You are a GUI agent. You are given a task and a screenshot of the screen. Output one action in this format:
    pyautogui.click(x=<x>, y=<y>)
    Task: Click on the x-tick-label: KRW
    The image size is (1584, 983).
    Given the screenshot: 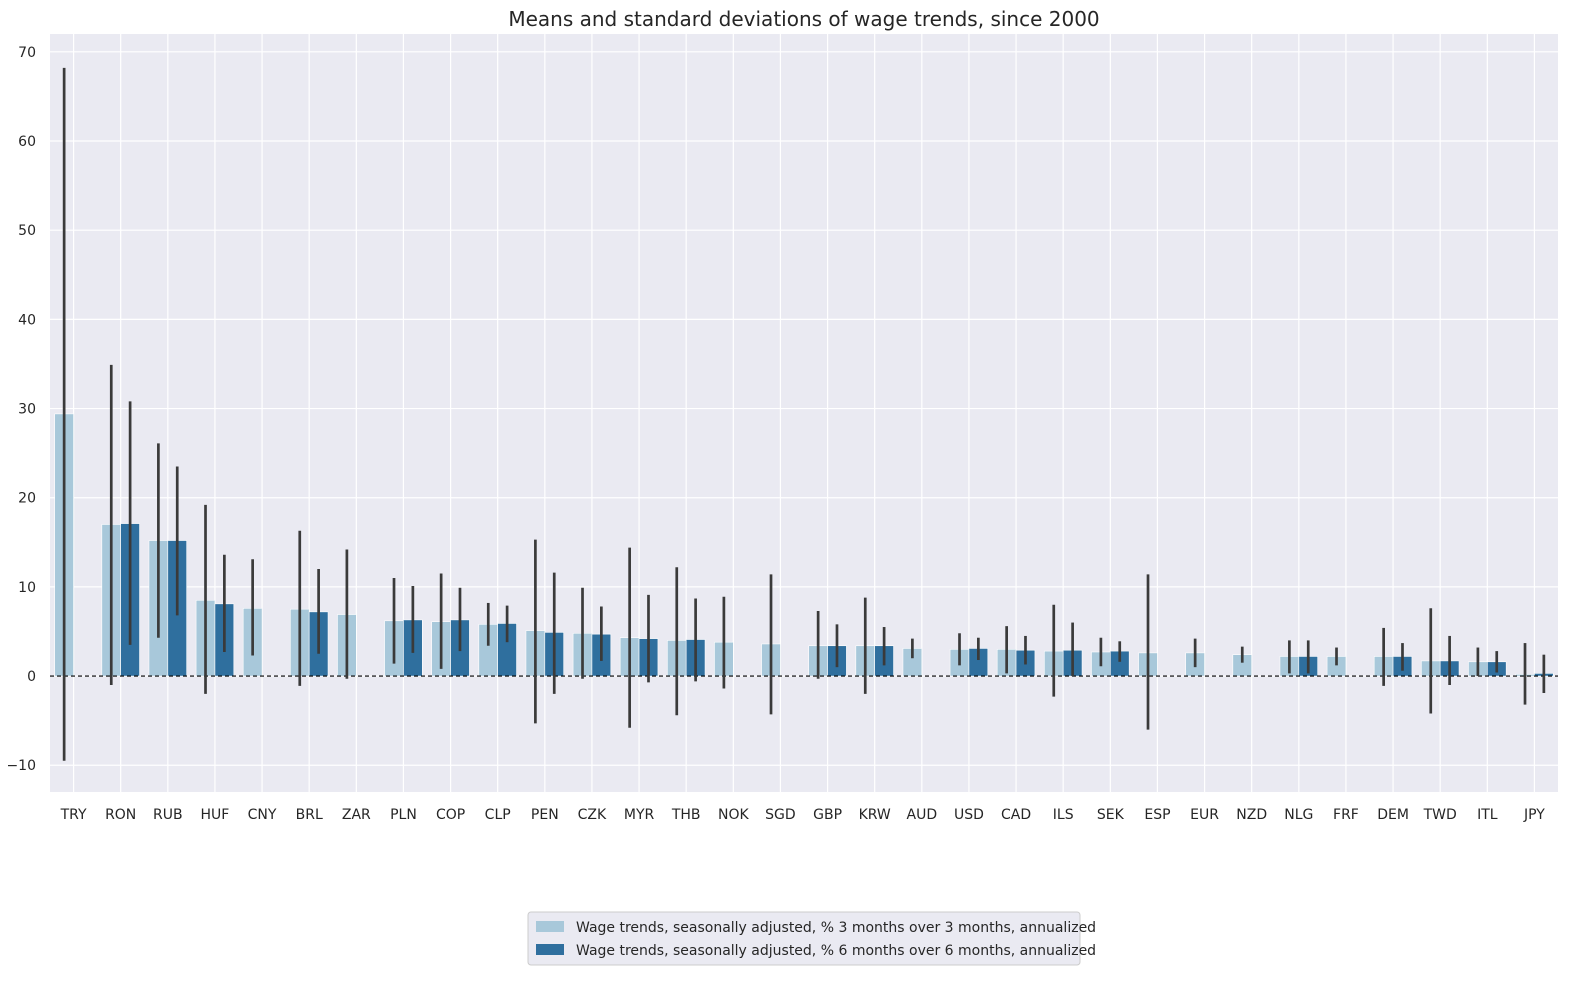 What is the action you would take?
    pyautogui.click(x=875, y=815)
    